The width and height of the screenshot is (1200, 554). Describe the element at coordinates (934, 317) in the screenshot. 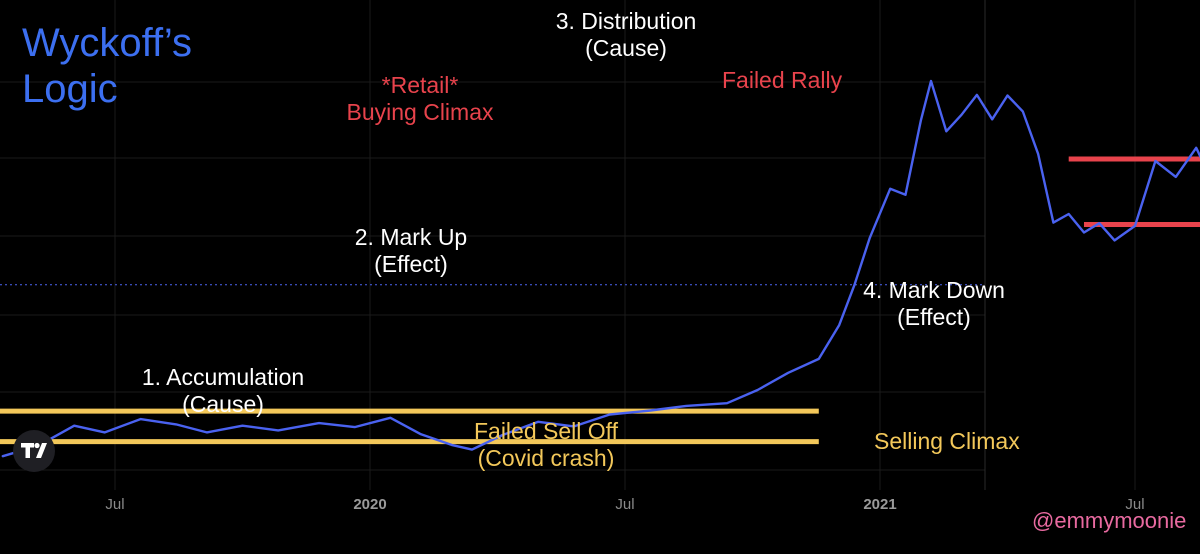

I see `mark-down-line-2: (Effect)` at that location.